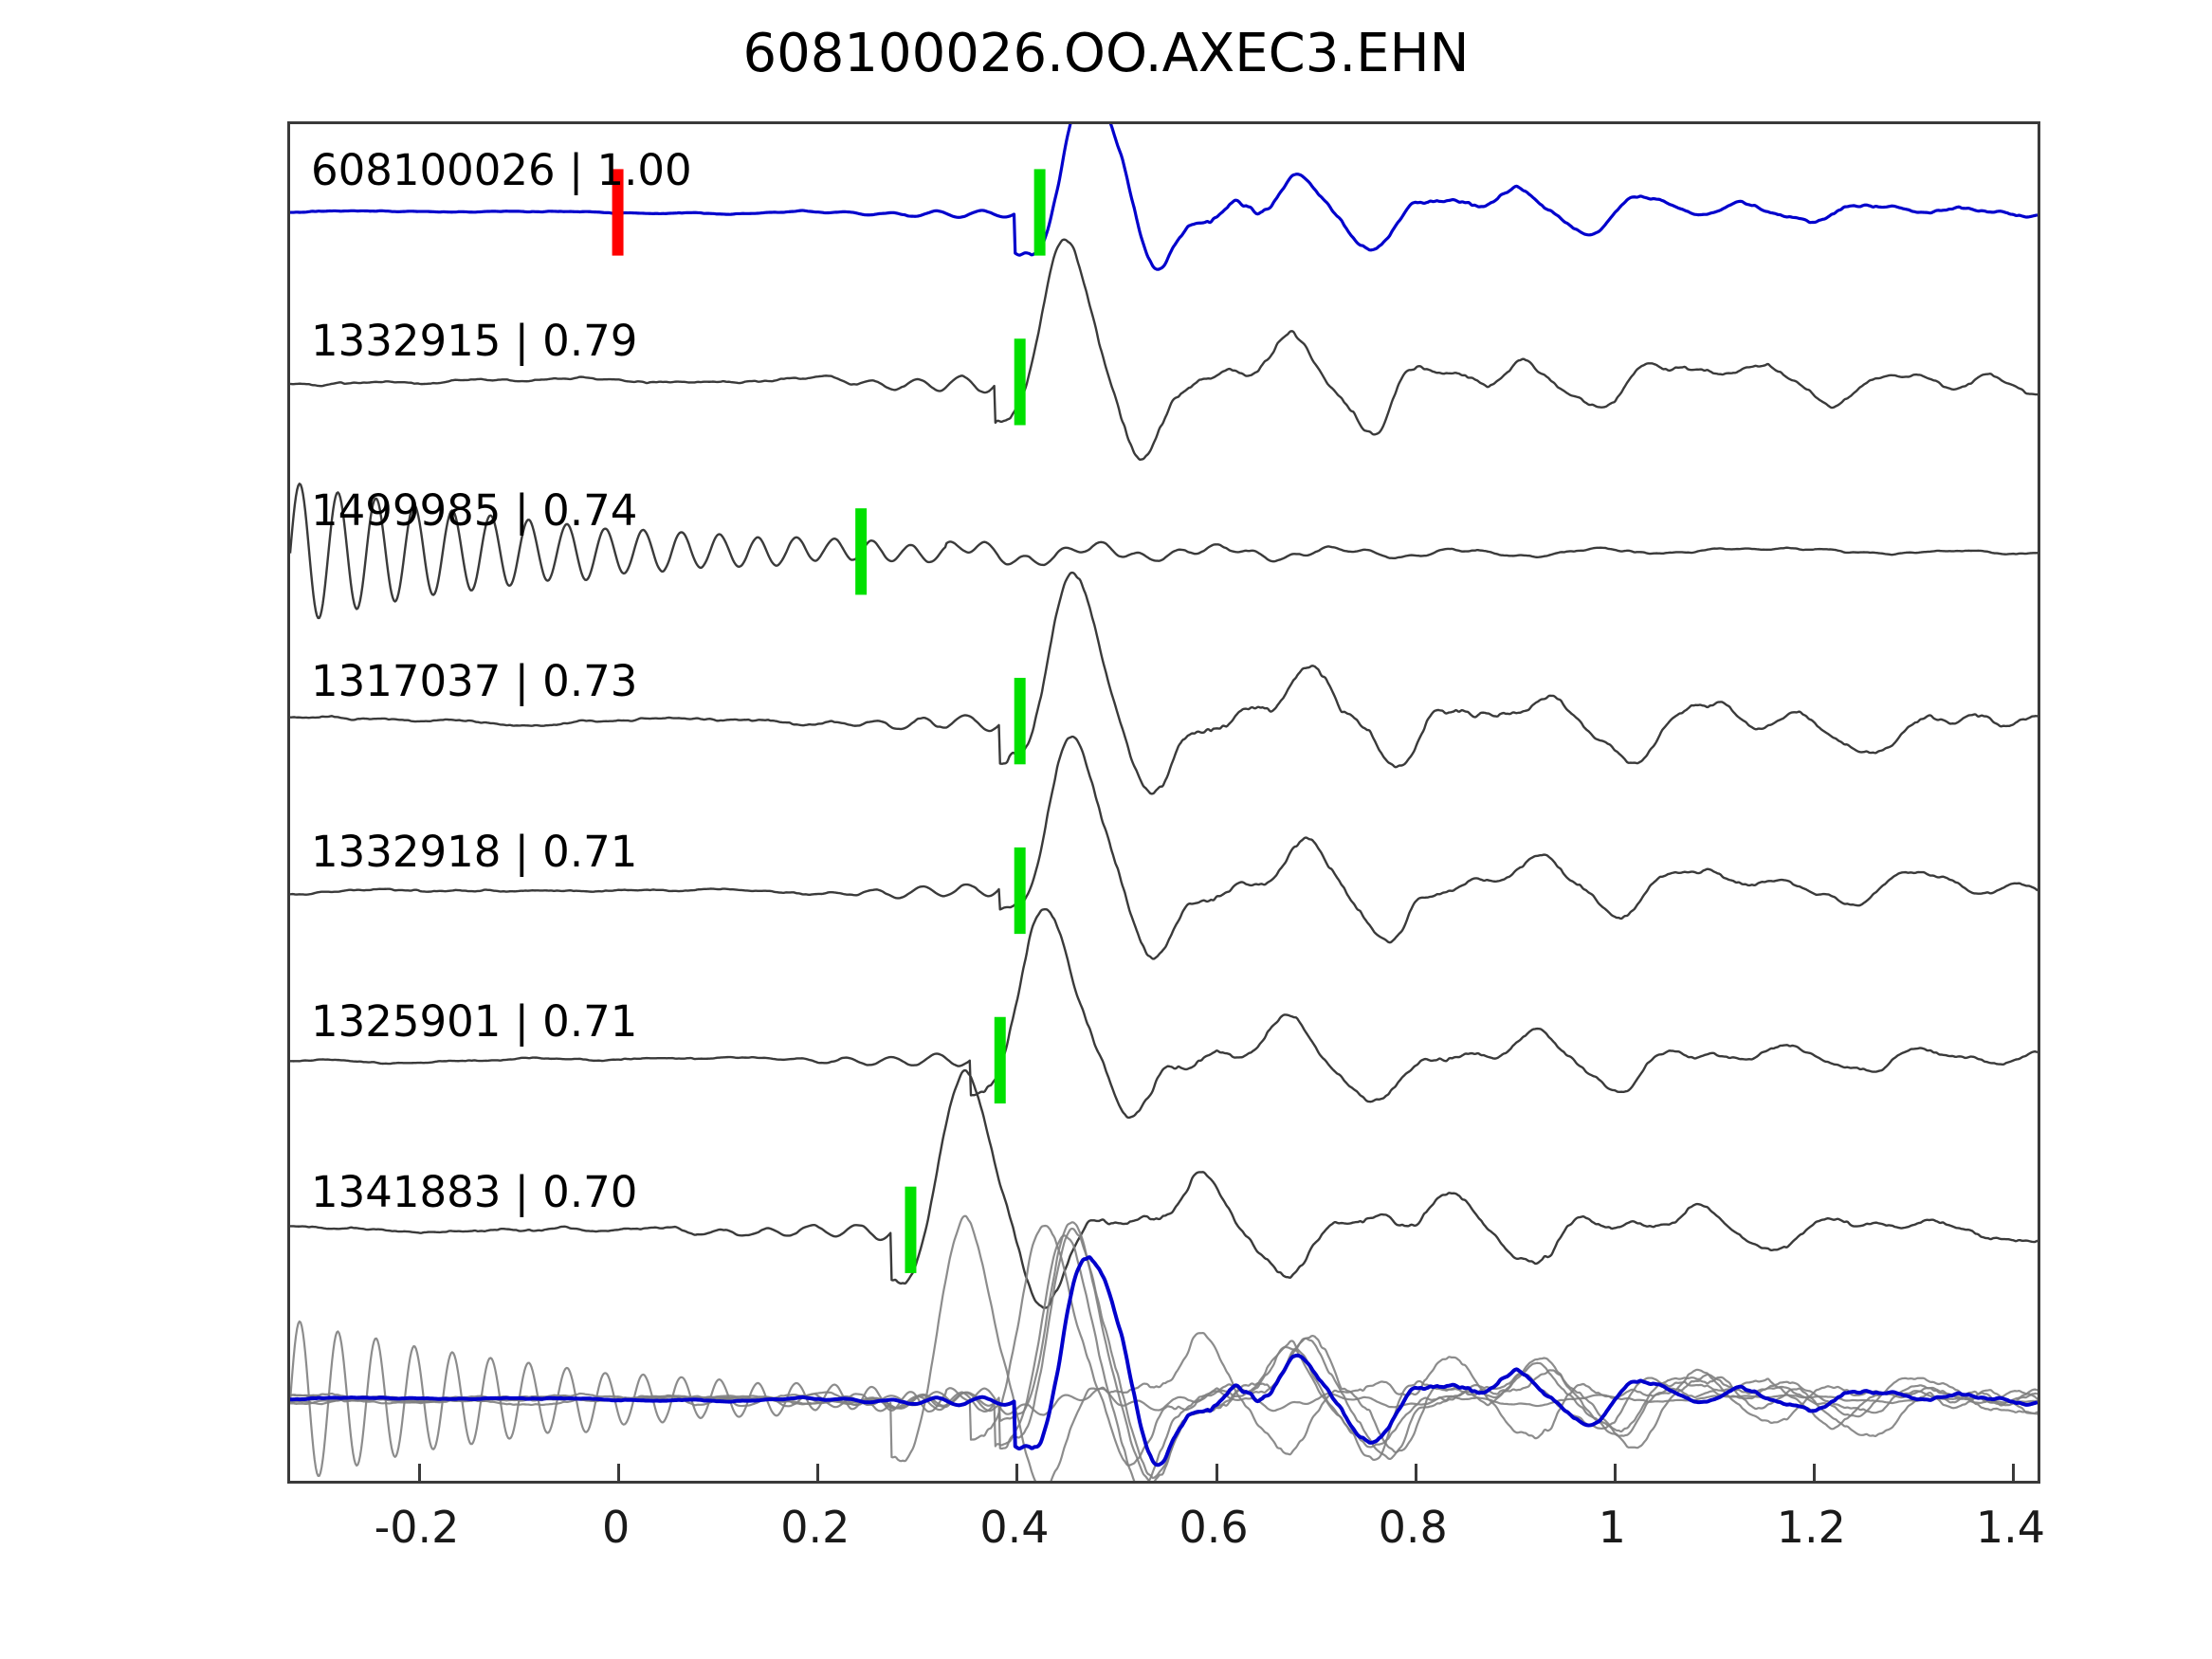 Image resolution: width=2212 pixels, height=1659 pixels. What do you see at coordinates (474, 511) in the screenshot?
I see `trace-label-1499985: 1499985 | 0.74` at bounding box center [474, 511].